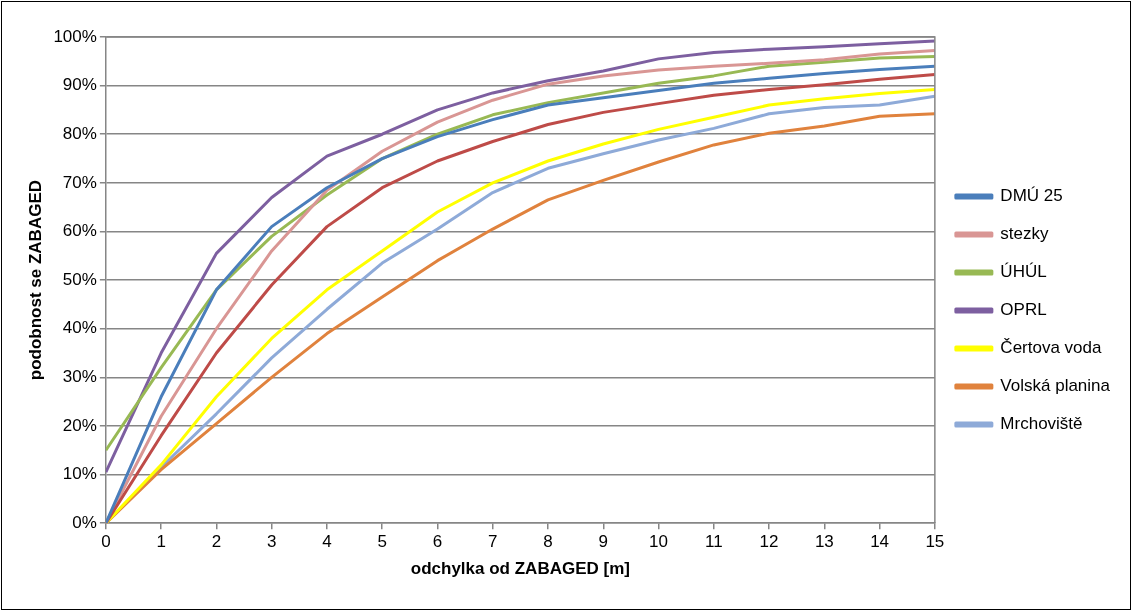 The image size is (1132, 611). I want to click on y-tick-label: 100%, so click(75, 36).